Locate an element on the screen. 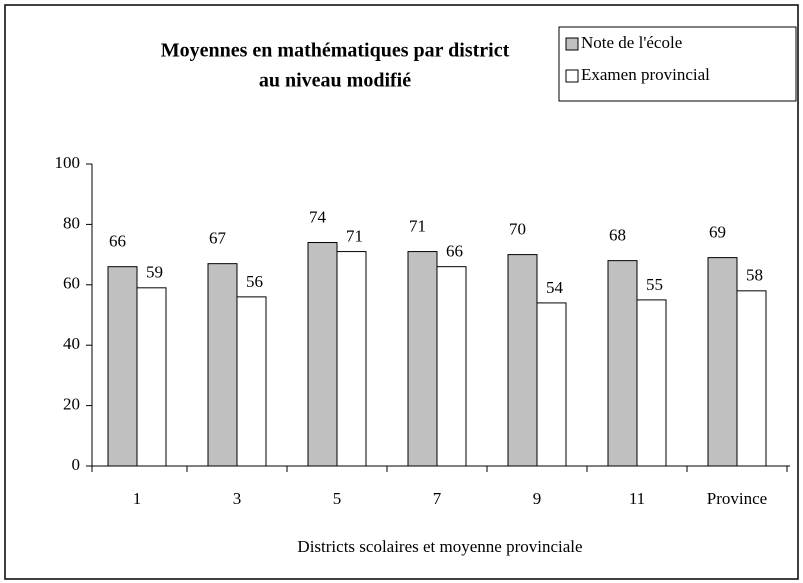 The height and width of the screenshot is (583, 803). legend-label: Note de l'école is located at coordinates (631, 42).